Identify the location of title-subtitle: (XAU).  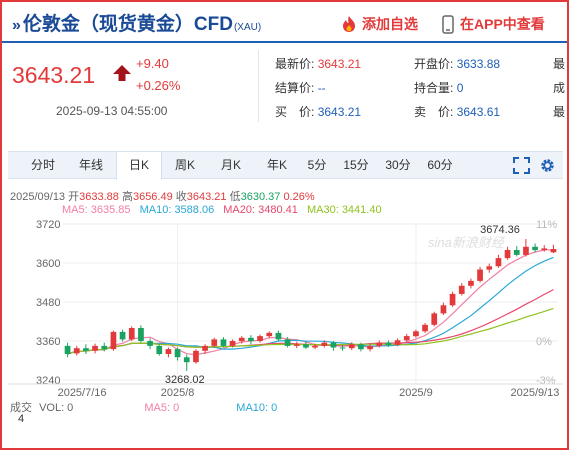
(247, 27).